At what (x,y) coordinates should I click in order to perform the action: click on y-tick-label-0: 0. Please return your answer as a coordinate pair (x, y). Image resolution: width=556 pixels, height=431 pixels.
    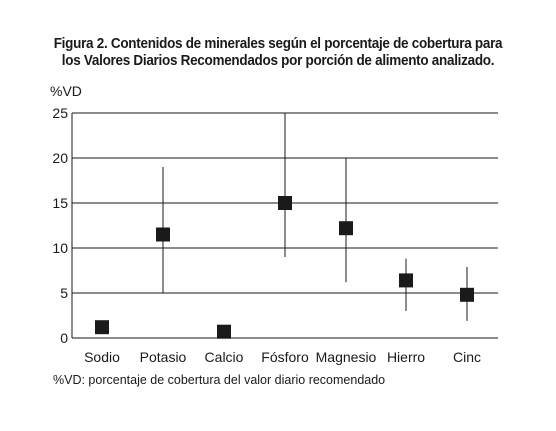
    Looking at the image, I should click on (64, 338).